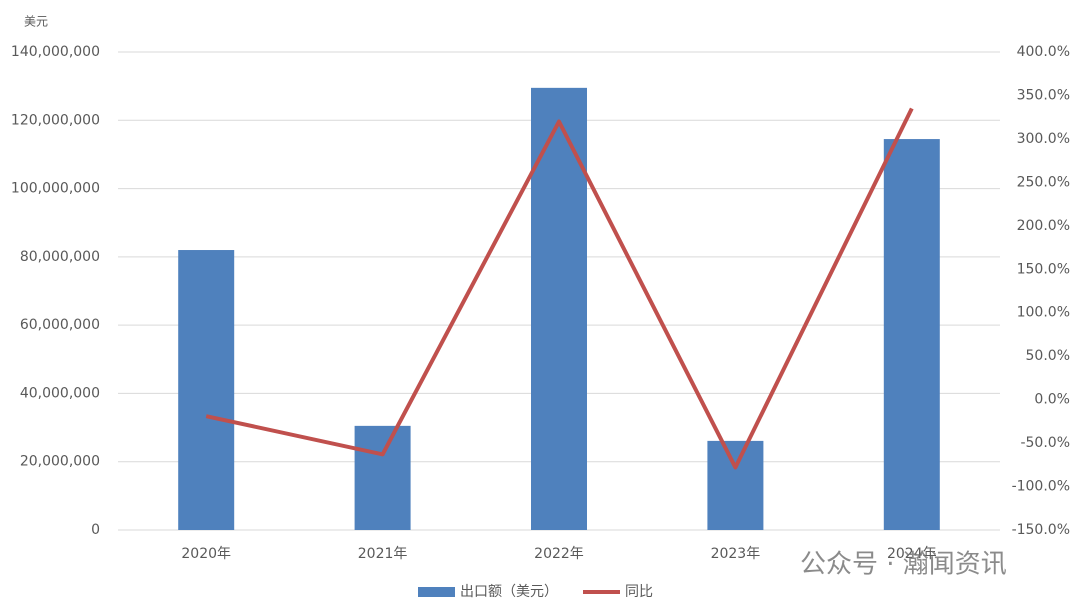 The width and height of the screenshot is (1080, 607). Describe the element at coordinates (1043, 139) in the screenshot. I see `y2-tick-label: 300.0%` at that location.